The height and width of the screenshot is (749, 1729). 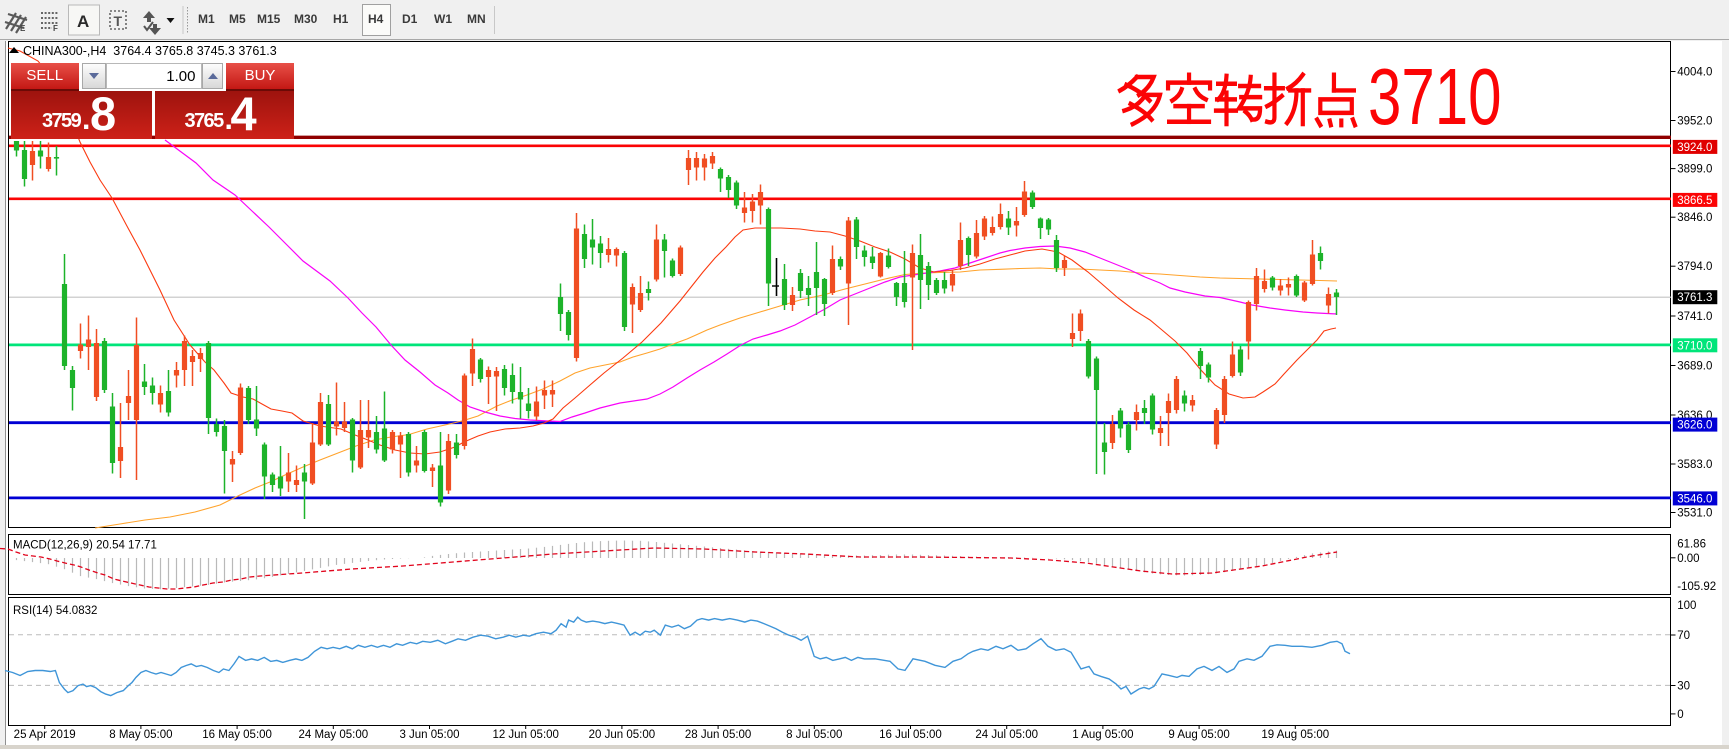 I want to click on svg-text: F, so click(x=55, y=28).